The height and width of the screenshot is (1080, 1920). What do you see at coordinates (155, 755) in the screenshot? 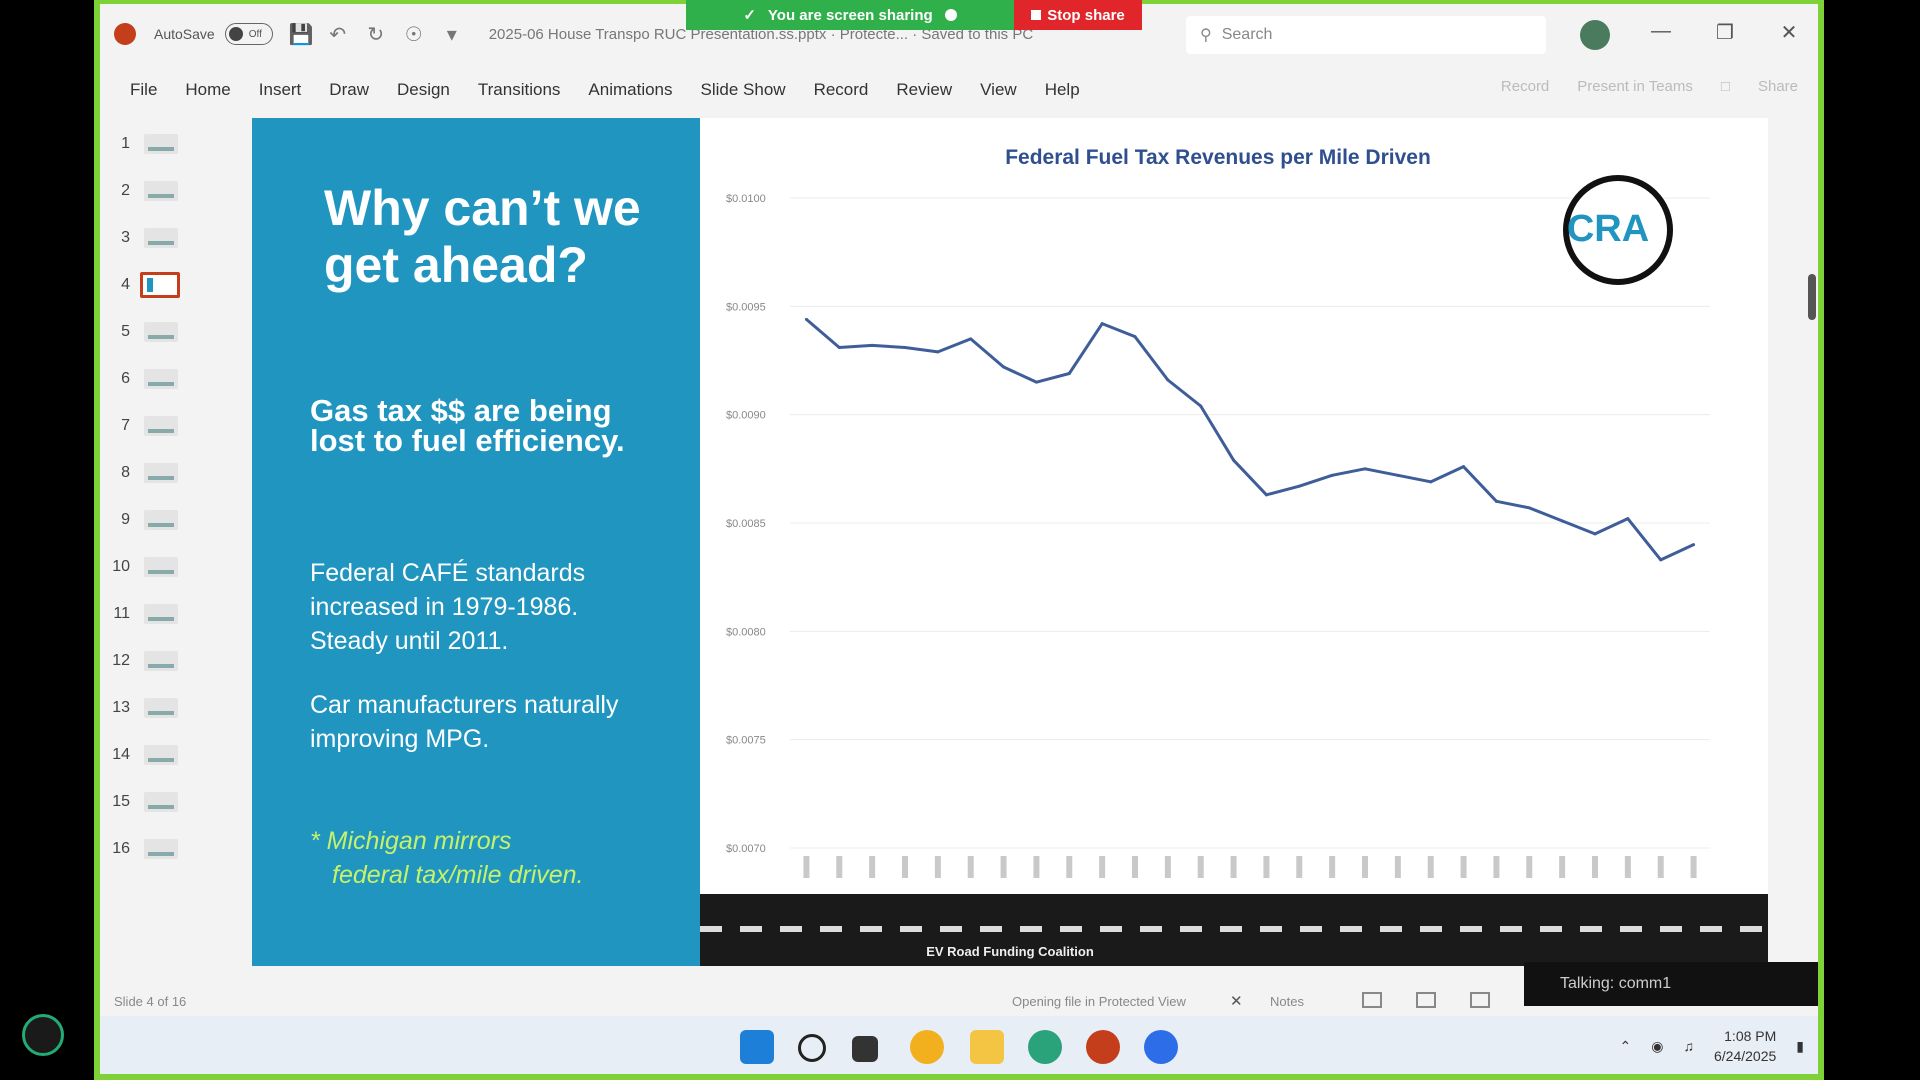
I see `slide-thumbnail: 14` at bounding box center [155, 755].